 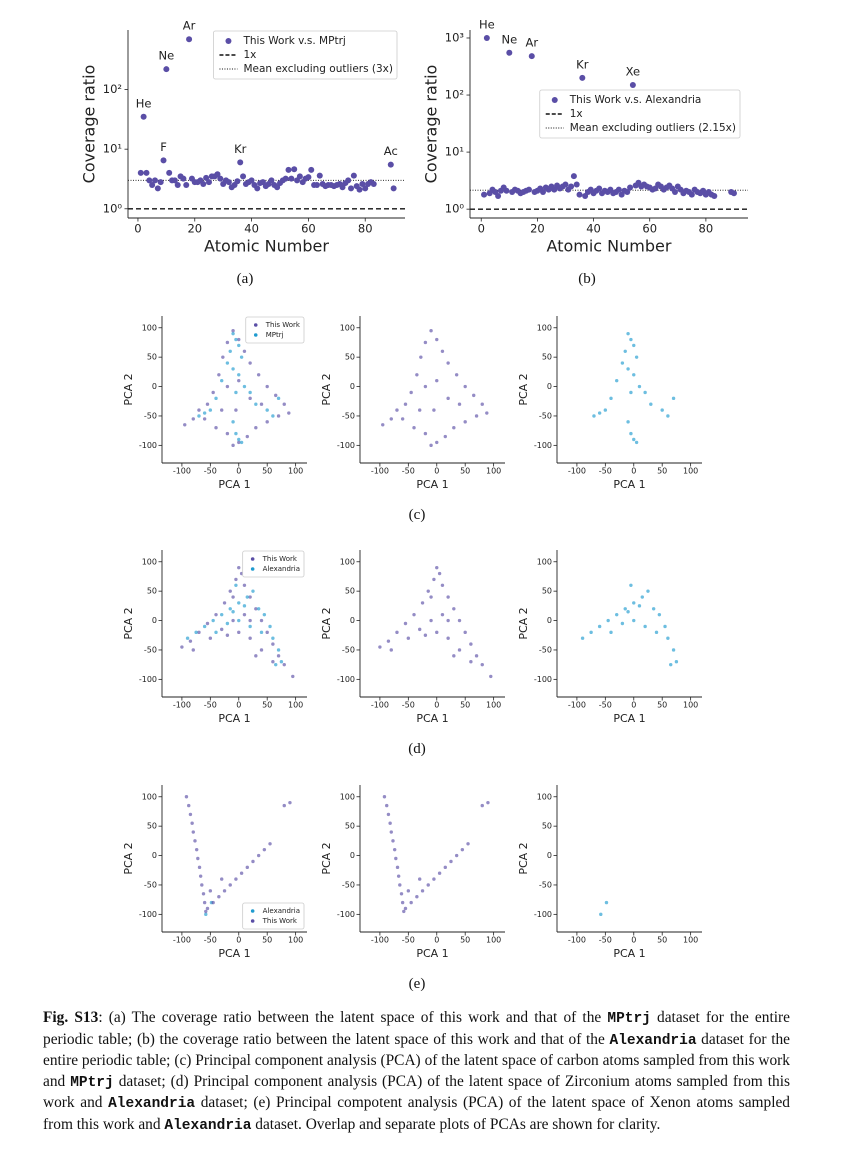 What do you see at coordinates (347, 327) in the screenshot?
I see `y-tick-label: 100` at bounding box center [347, 327].